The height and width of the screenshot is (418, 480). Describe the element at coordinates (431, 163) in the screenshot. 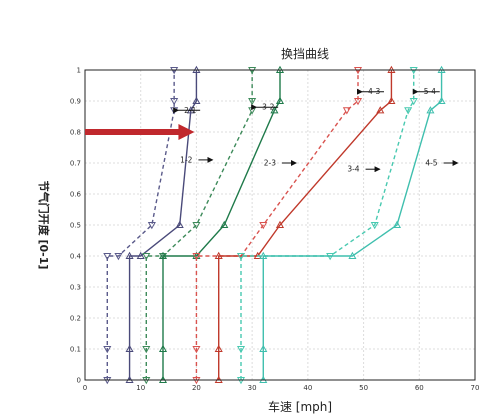

I see `annotation-label: 4-5` at that location.